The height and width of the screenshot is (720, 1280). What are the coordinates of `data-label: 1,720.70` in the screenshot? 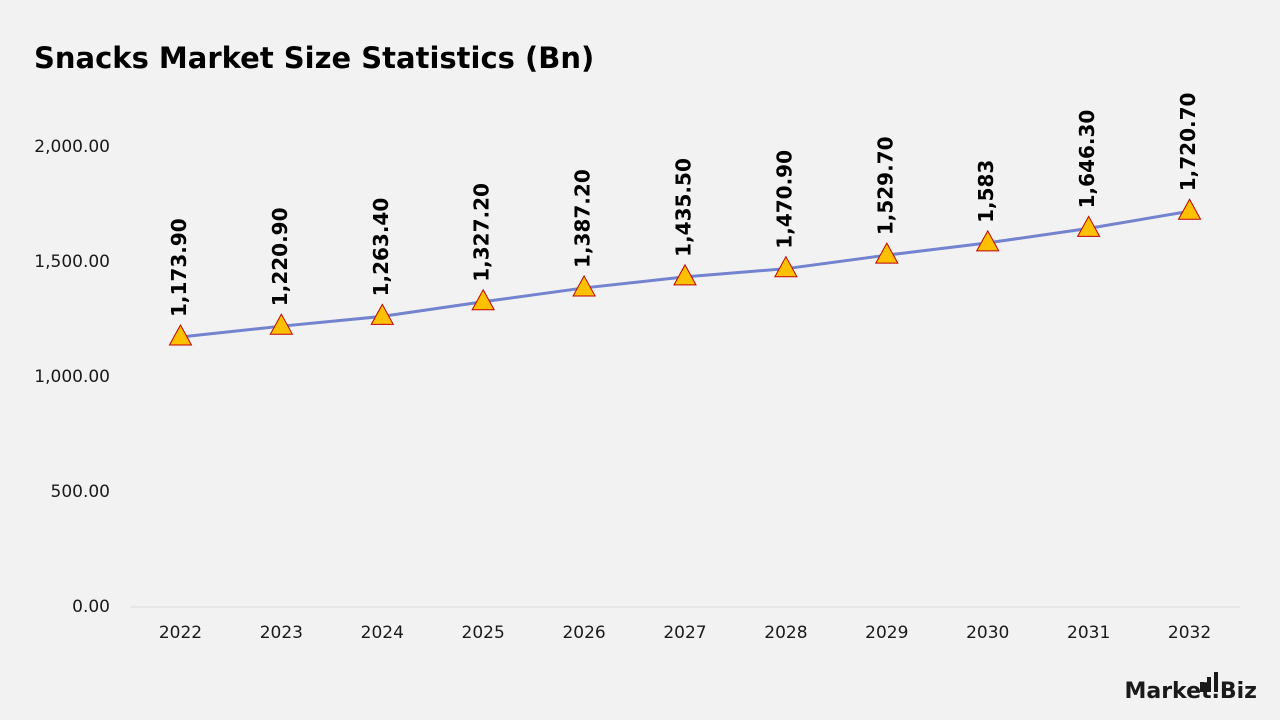 It's located at (1188, 142).